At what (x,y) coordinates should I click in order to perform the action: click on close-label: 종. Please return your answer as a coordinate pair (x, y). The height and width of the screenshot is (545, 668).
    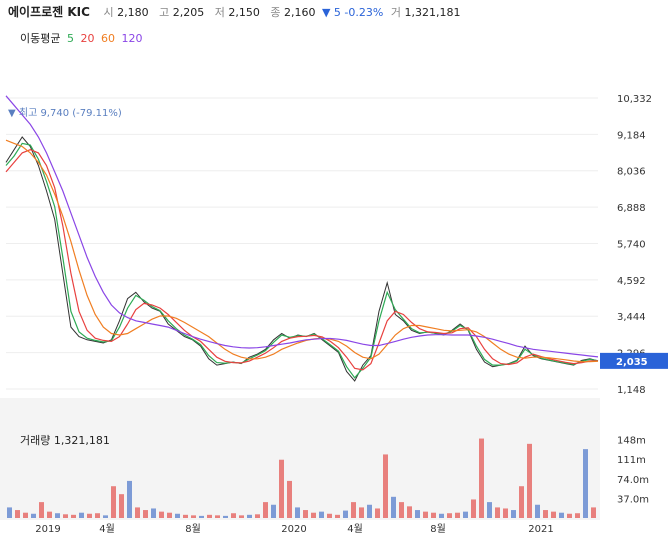
    Looking at the image, I should click on (275, 12).